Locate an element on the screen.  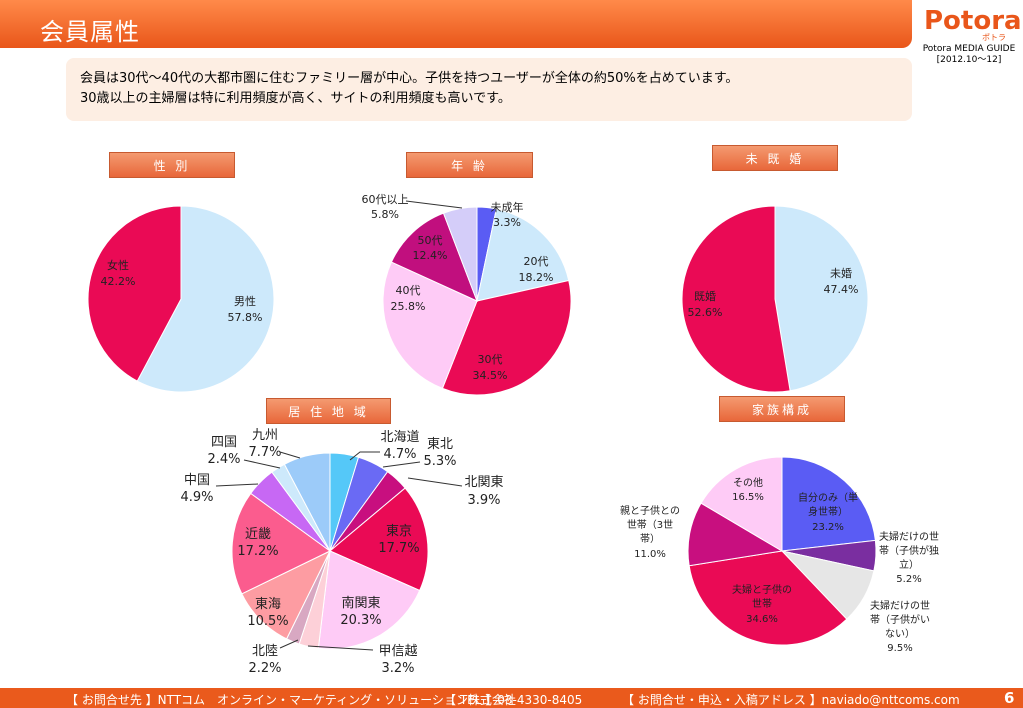
label-shikoku: 四国 is located at coordinates (224, 442).